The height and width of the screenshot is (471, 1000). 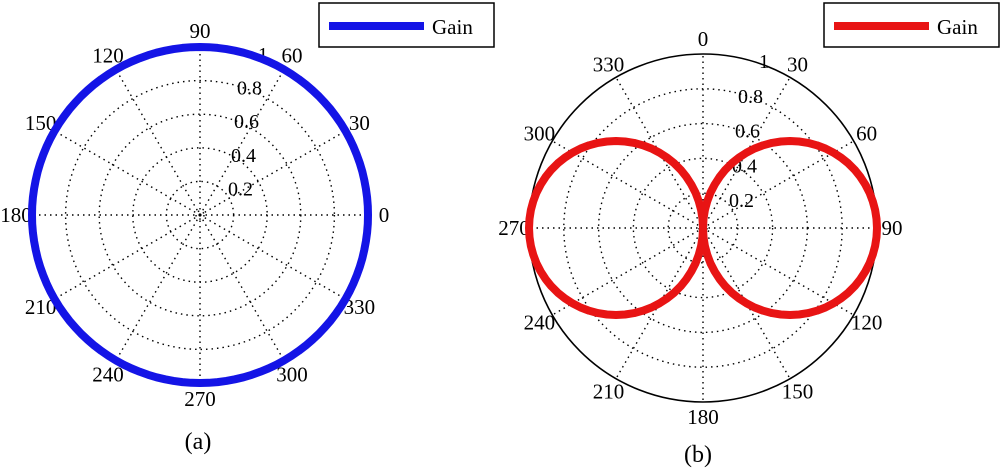 What do you see at coordinates (609, 64) in the screenshot?
I see `angle-tick-330: 330` at bounding box center [609, 64].